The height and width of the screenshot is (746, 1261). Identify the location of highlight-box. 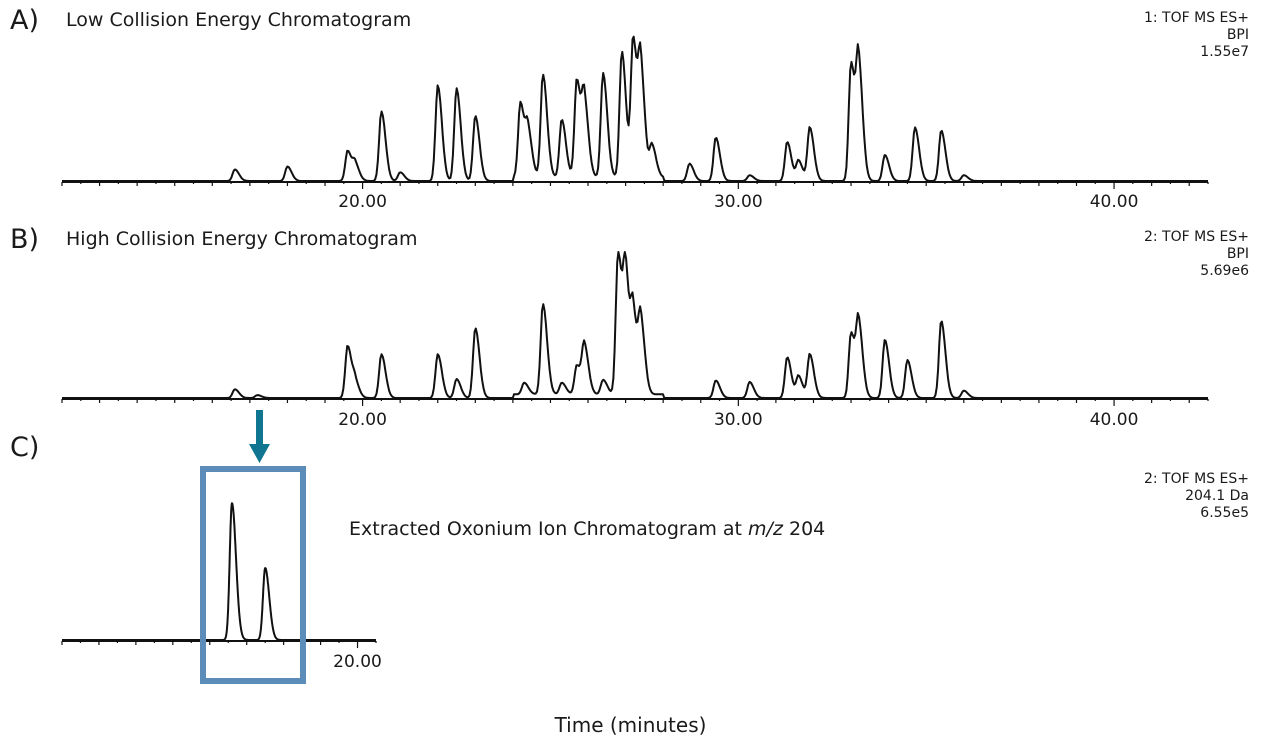
(253, 575).